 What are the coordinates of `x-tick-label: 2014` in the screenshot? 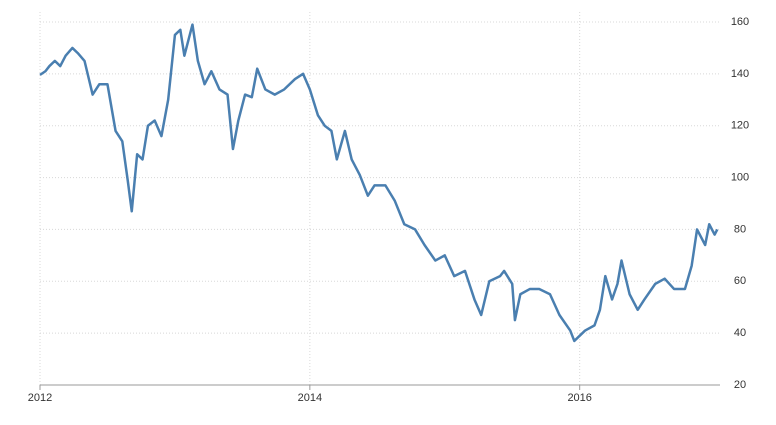 It's located at (310, 398).